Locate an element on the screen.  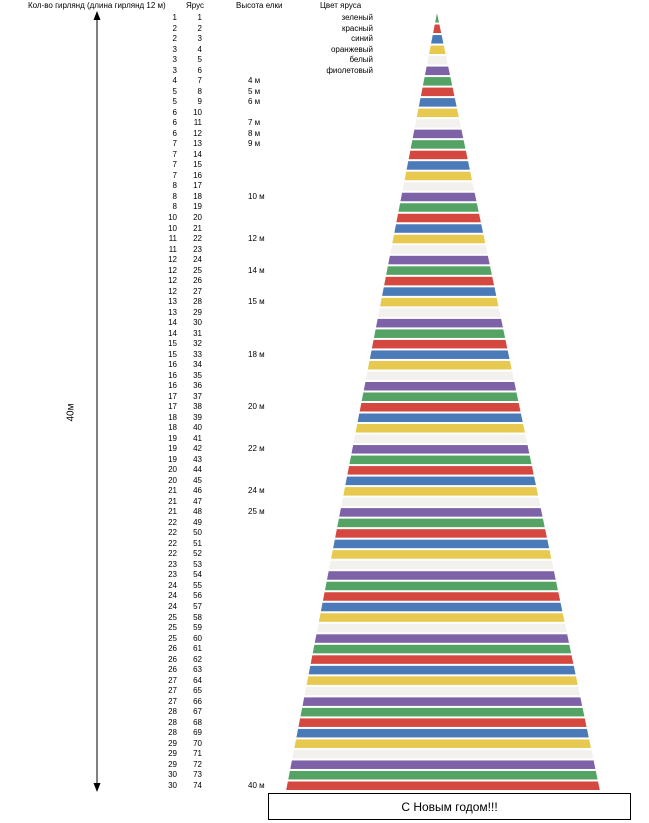
table-row: 6 11 7 м is located at coordinates (150, 123).